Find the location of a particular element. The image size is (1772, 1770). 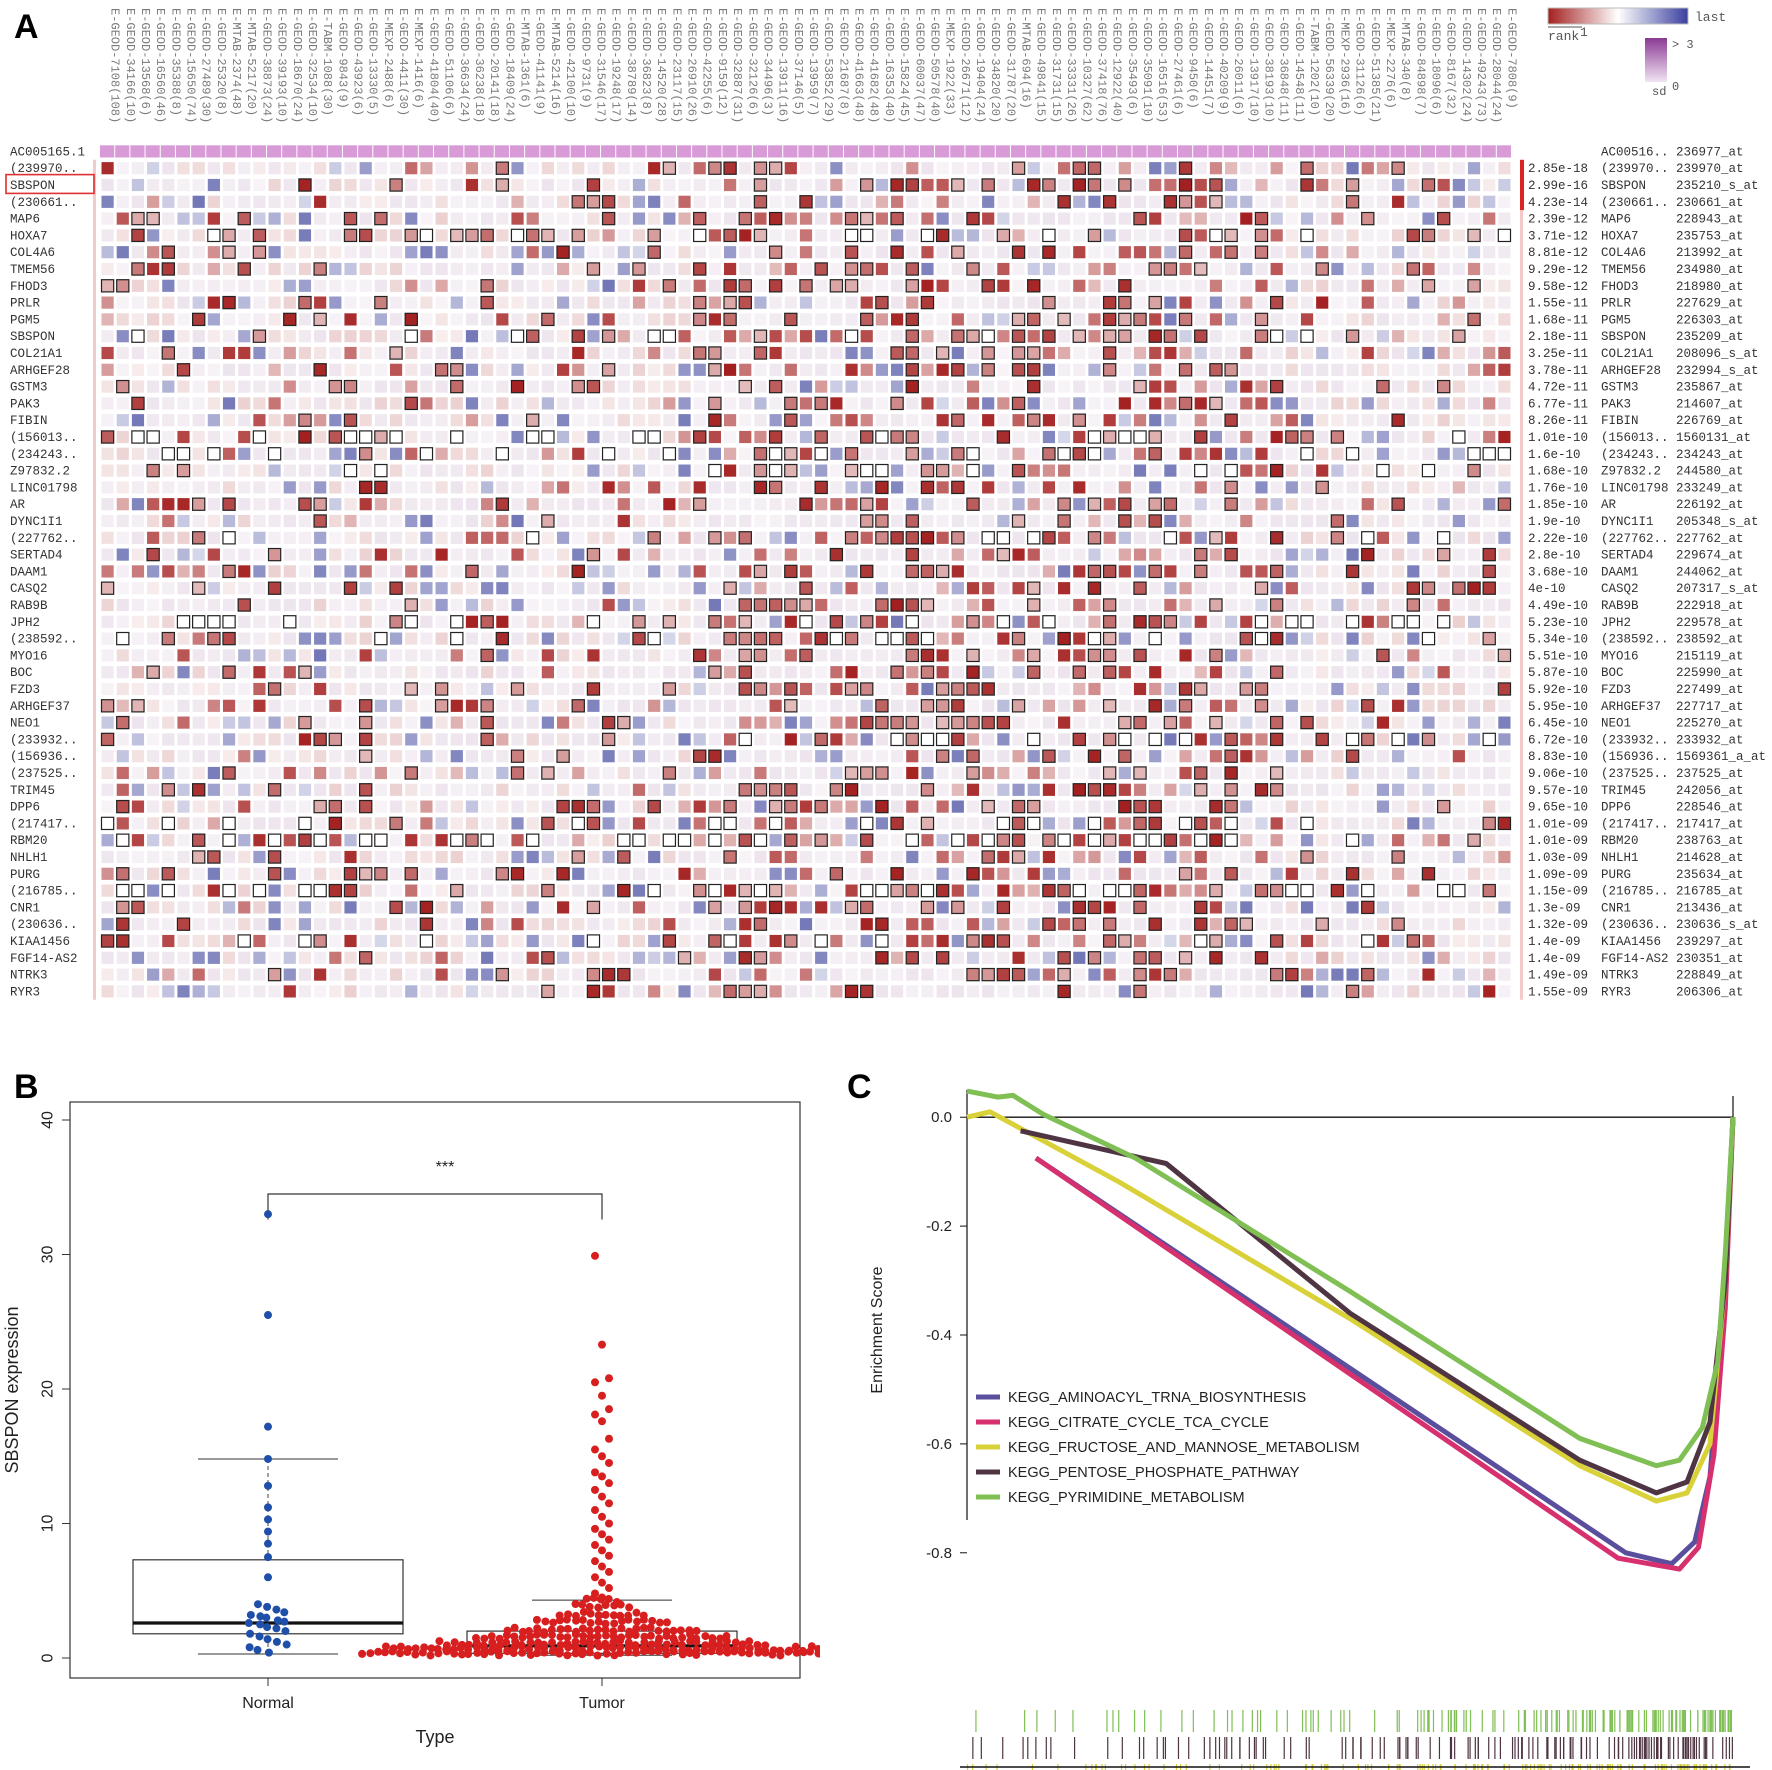

row-pvalue: 8.81e-12 is located at coordinates (1558, 253).